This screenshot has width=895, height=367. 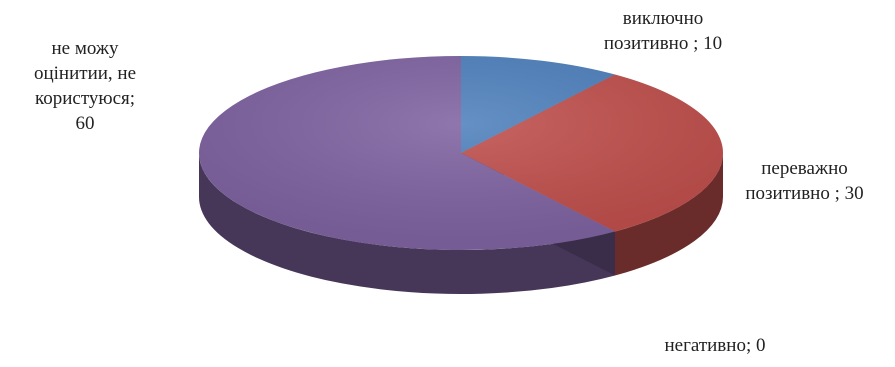 I want to click on slice-label-1: переважно позитивно ; 30, so click(x=804, y=181).